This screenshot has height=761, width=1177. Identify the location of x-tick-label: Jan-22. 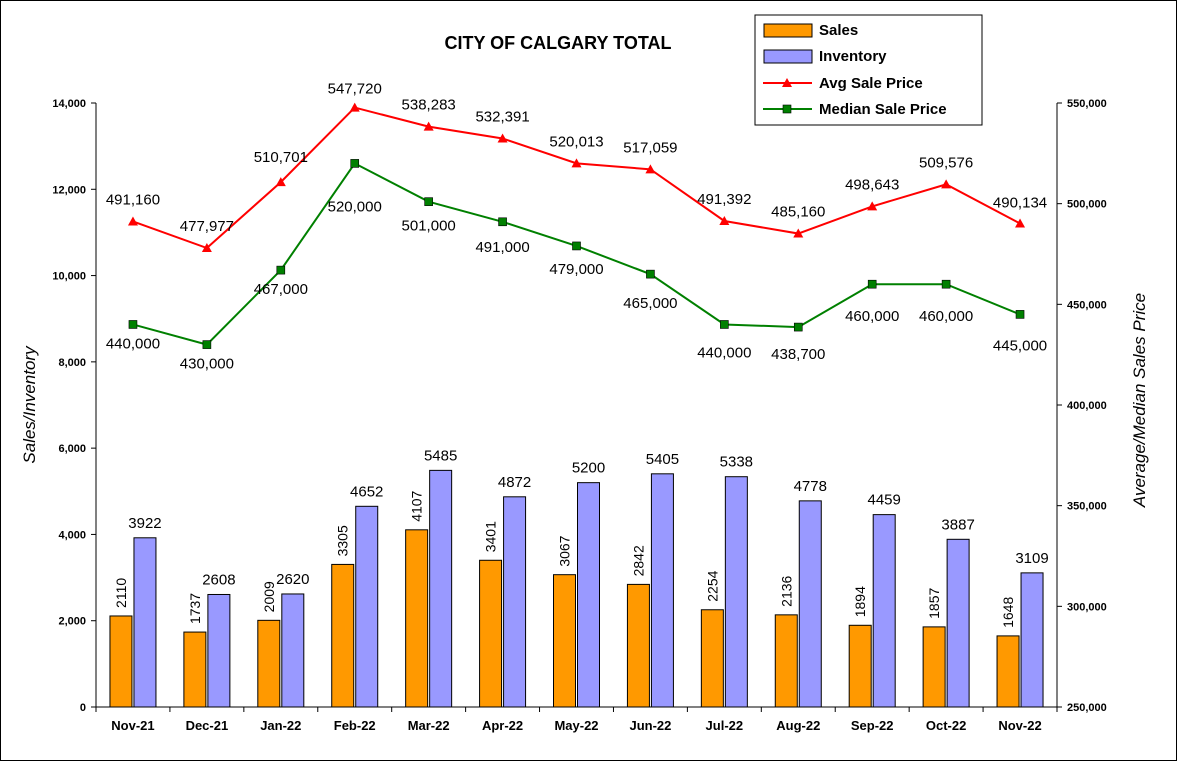
(280, 725).